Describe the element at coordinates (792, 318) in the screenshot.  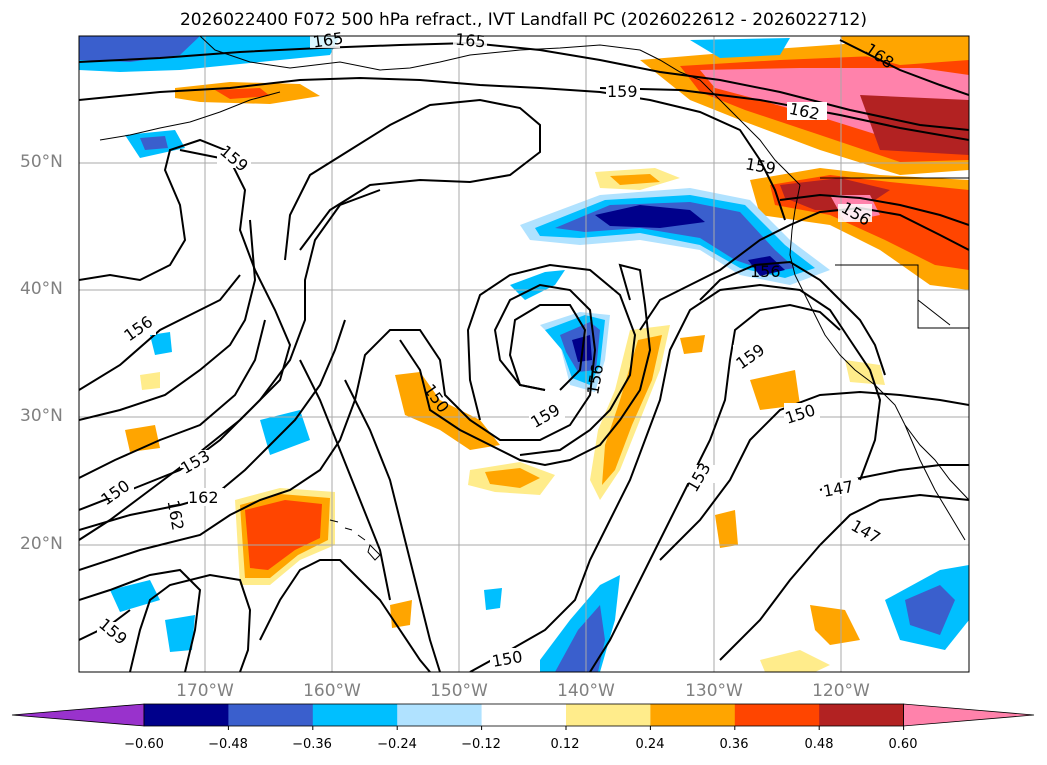
I see `contour-156-coast` at that location.